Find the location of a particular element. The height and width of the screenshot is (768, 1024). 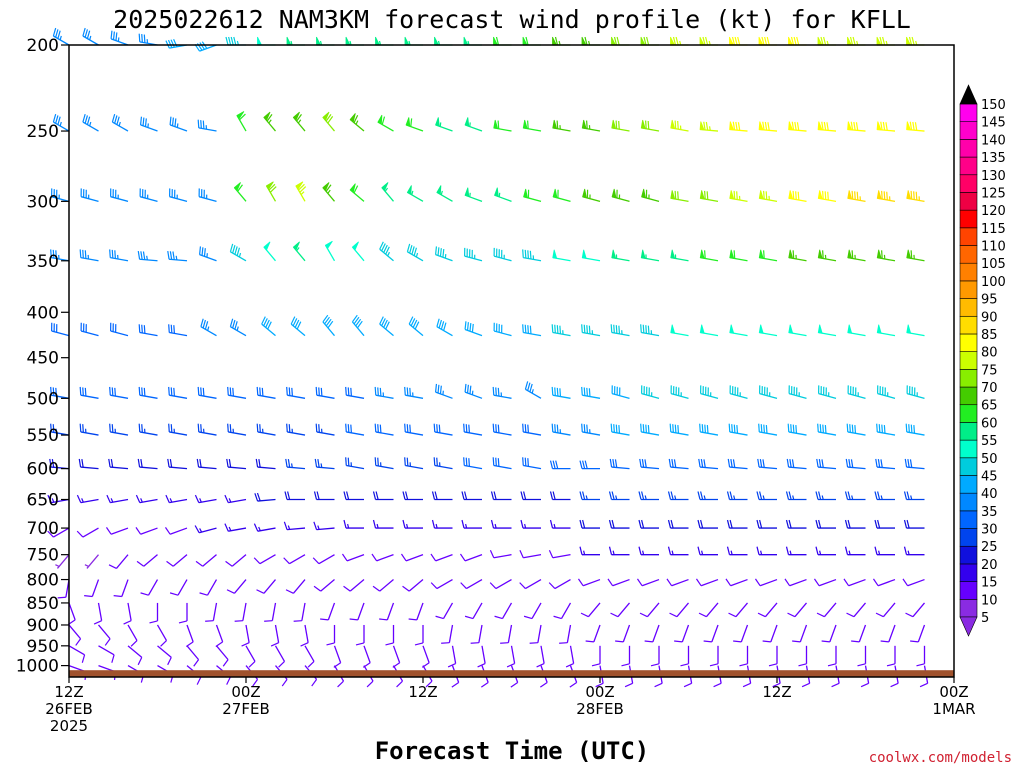

colorbar-min-arrow is located at coordinates (968, 626).